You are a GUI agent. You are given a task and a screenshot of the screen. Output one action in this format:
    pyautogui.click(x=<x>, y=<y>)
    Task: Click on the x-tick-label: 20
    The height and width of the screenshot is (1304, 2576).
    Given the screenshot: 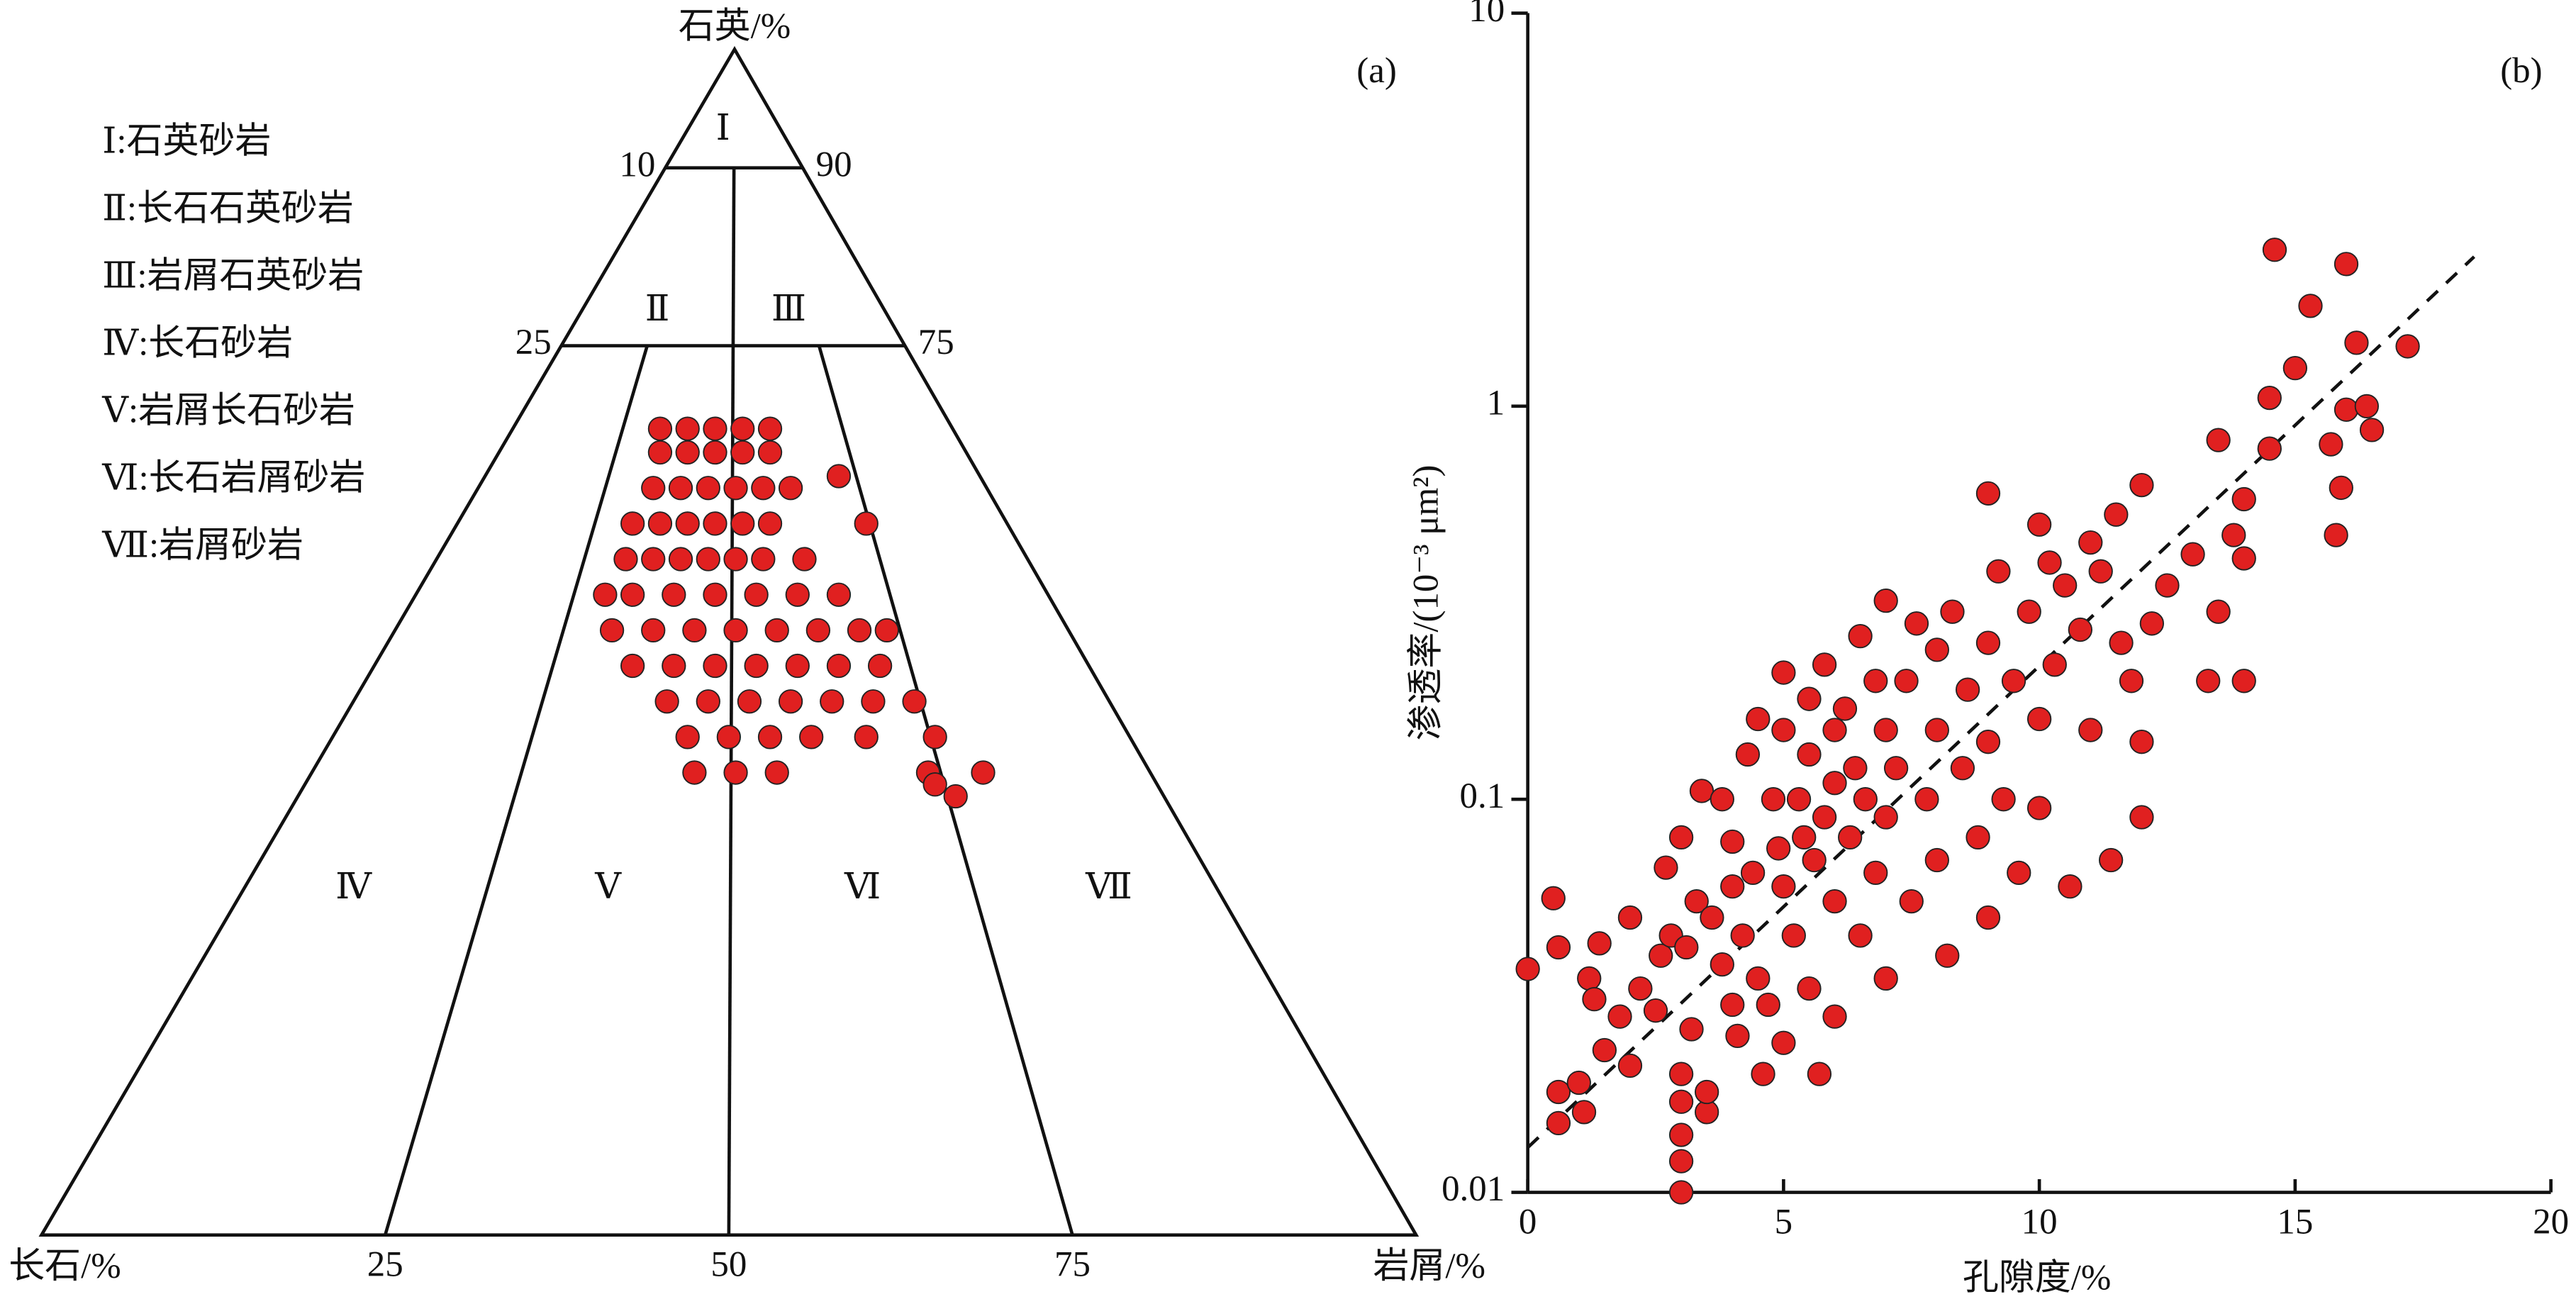 What is the action you would take?
    pyautogui.click(x=2551, y=1222)
    